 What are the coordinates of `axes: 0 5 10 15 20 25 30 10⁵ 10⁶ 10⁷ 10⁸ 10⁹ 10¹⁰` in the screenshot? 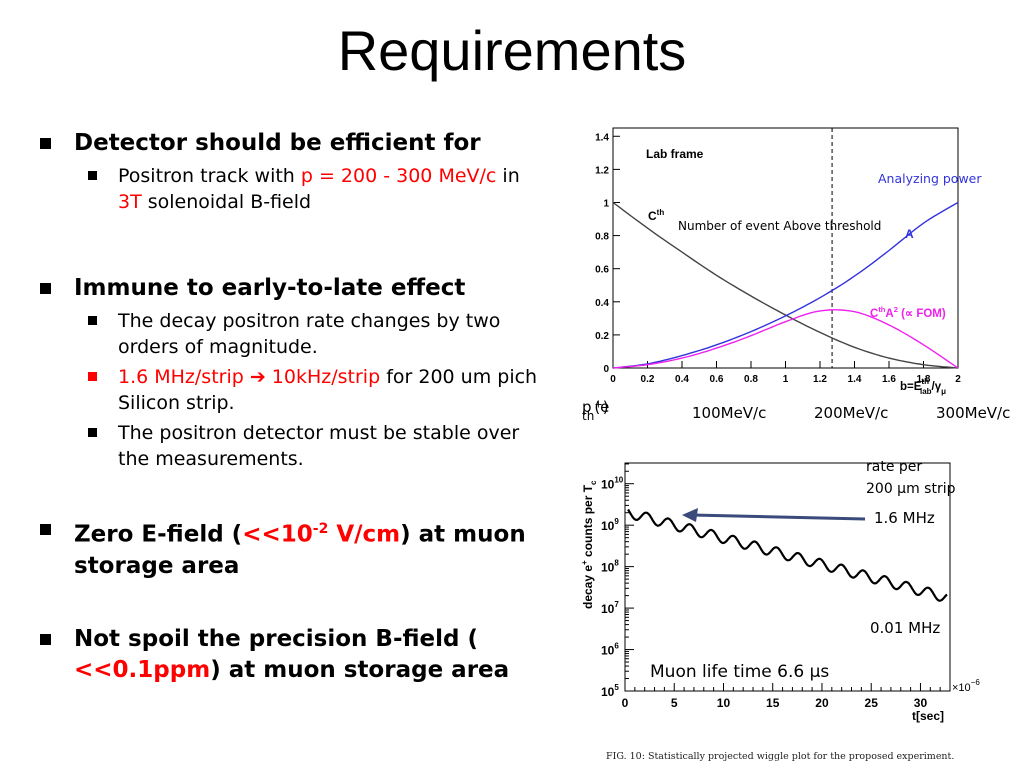 It's located at (771, 586).